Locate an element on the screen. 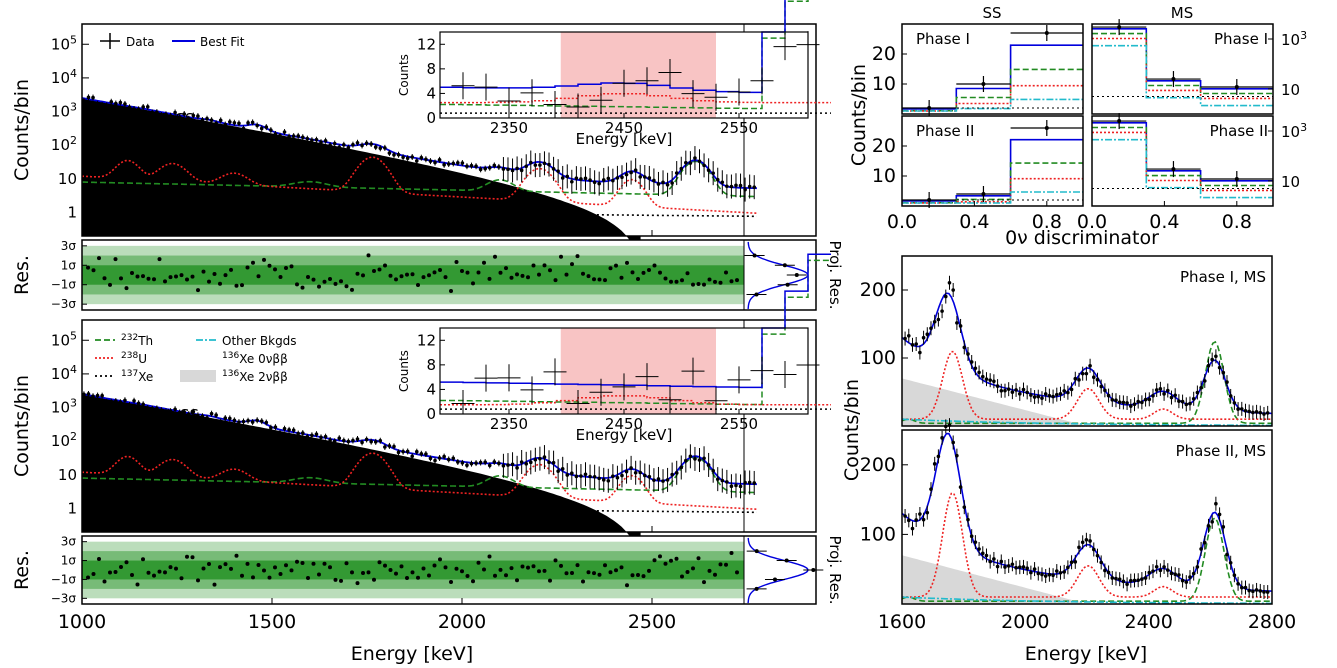 The height and width of the screenshot is (668, 1337). isotope-mass: 232 is located at coordinates (129, 338).